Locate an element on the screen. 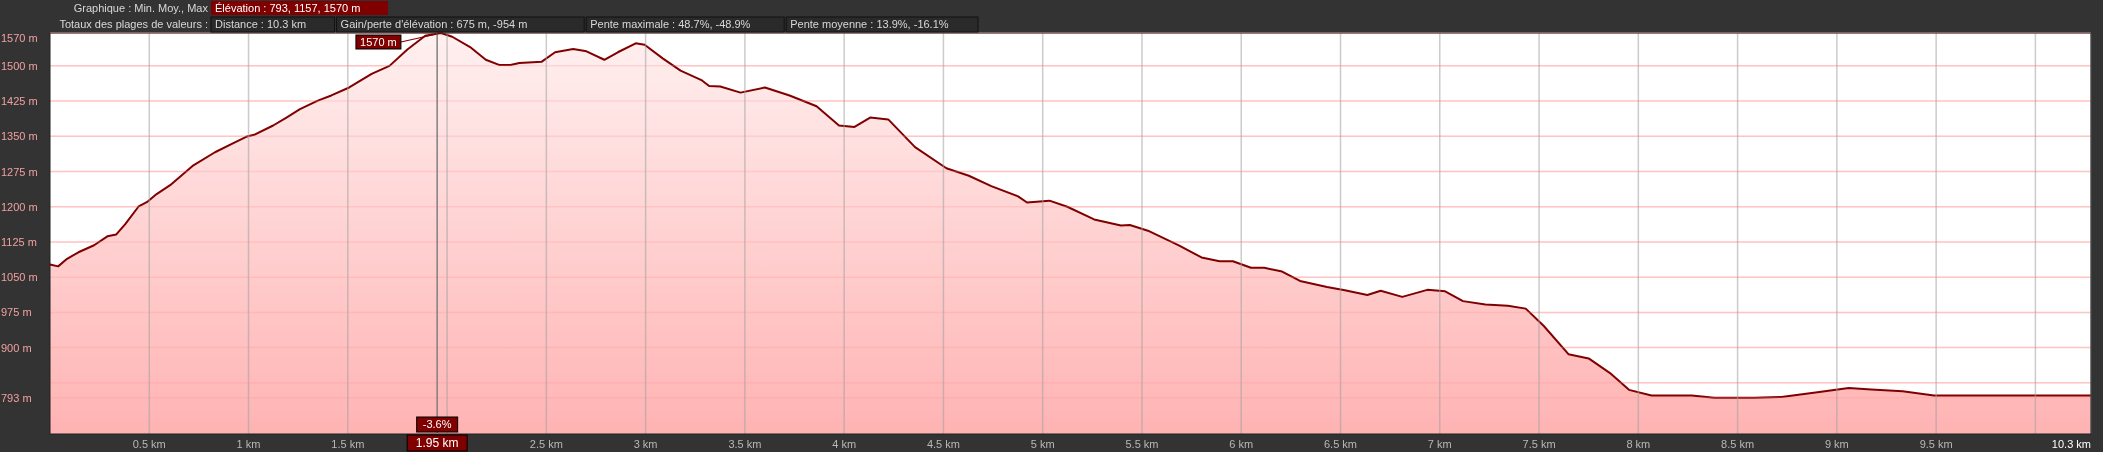 The width and height of the screenshot is (2103, 452). x-tick-label: 6 km is located at coordinates (1241, 444).